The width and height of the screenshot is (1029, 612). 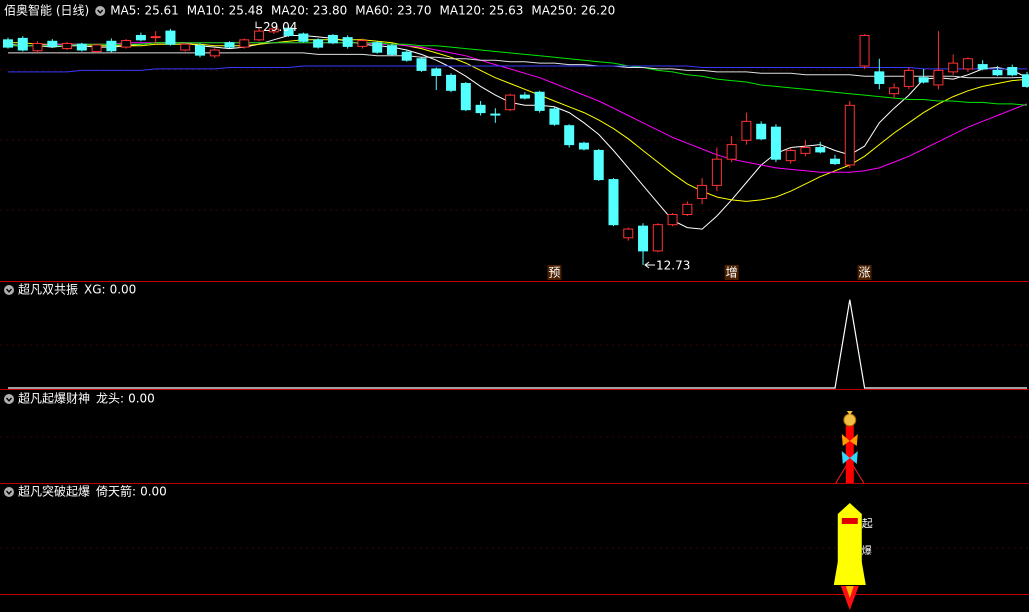 I want to click on panel-title: 超凡突破起爆, so click(x=54, y=491).